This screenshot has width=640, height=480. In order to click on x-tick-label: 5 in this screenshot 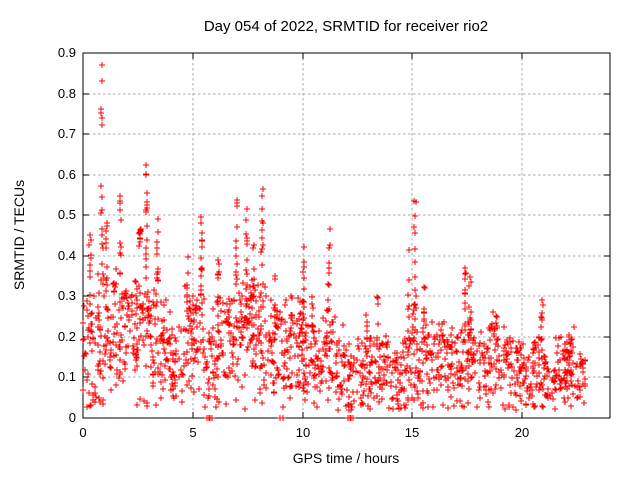, I will do `click(192, 432)`.